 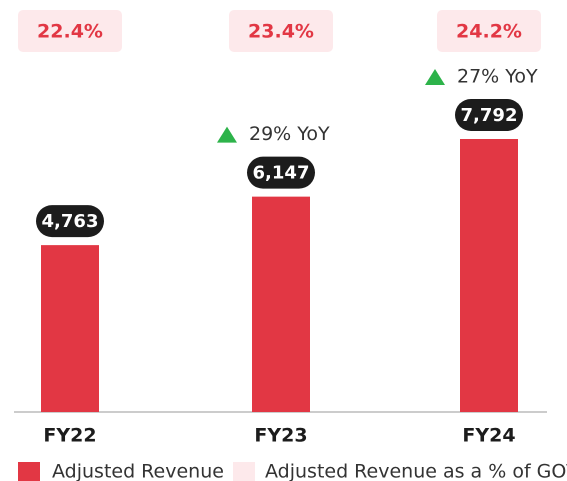 I want to click on x-tick-label: FY23, so click(x=280, y=436).